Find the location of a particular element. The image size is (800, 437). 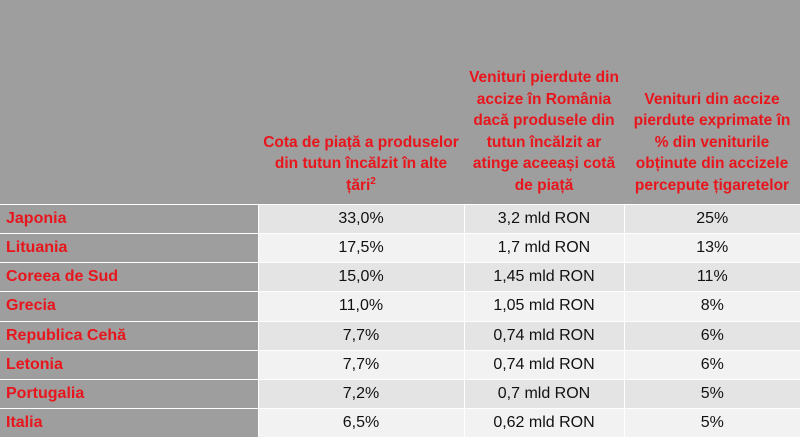

table-row: Portugalia 7,2% 0,7 mld RON 5% is located at coordinates (400, 393).